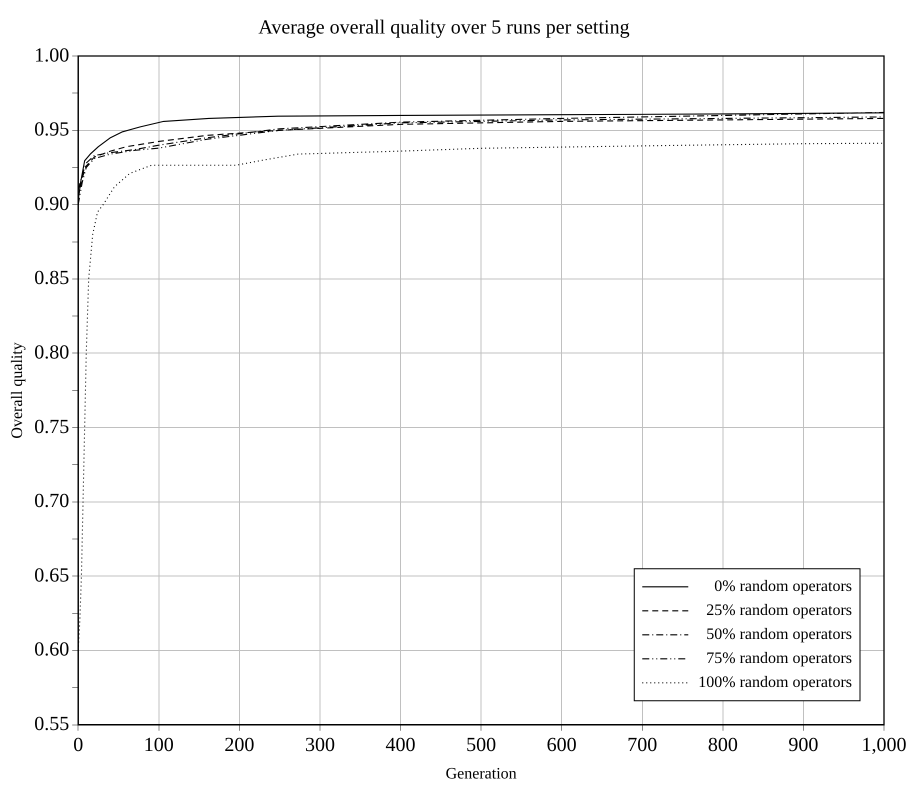  Describe the element at coordinates (52, 203) in the screenshot. I see `y-tick-label: 0.90` at that location.